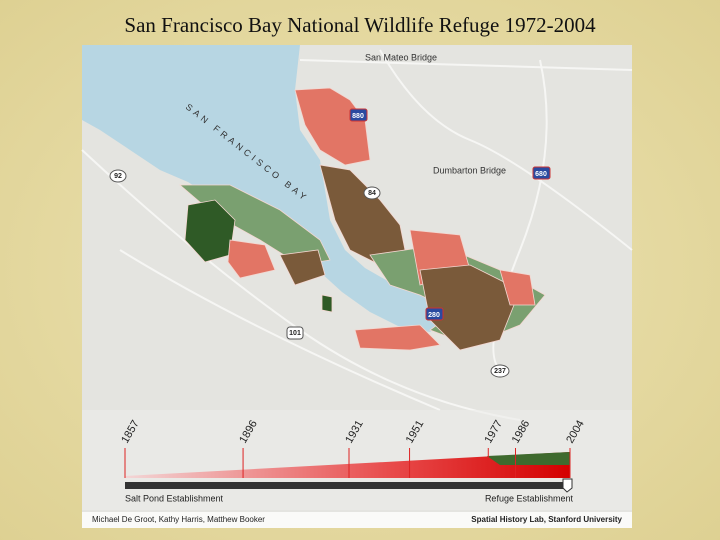  Describe the element at coordinates (528, 458) in the screenshot. I see `refuge-band` at that location.